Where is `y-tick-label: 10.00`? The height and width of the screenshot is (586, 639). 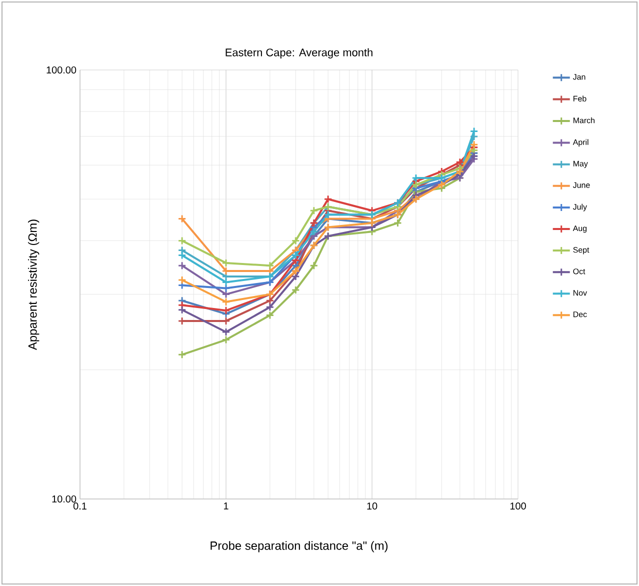 y-tick-label: 10.00 is located at coordinates (64, 498).